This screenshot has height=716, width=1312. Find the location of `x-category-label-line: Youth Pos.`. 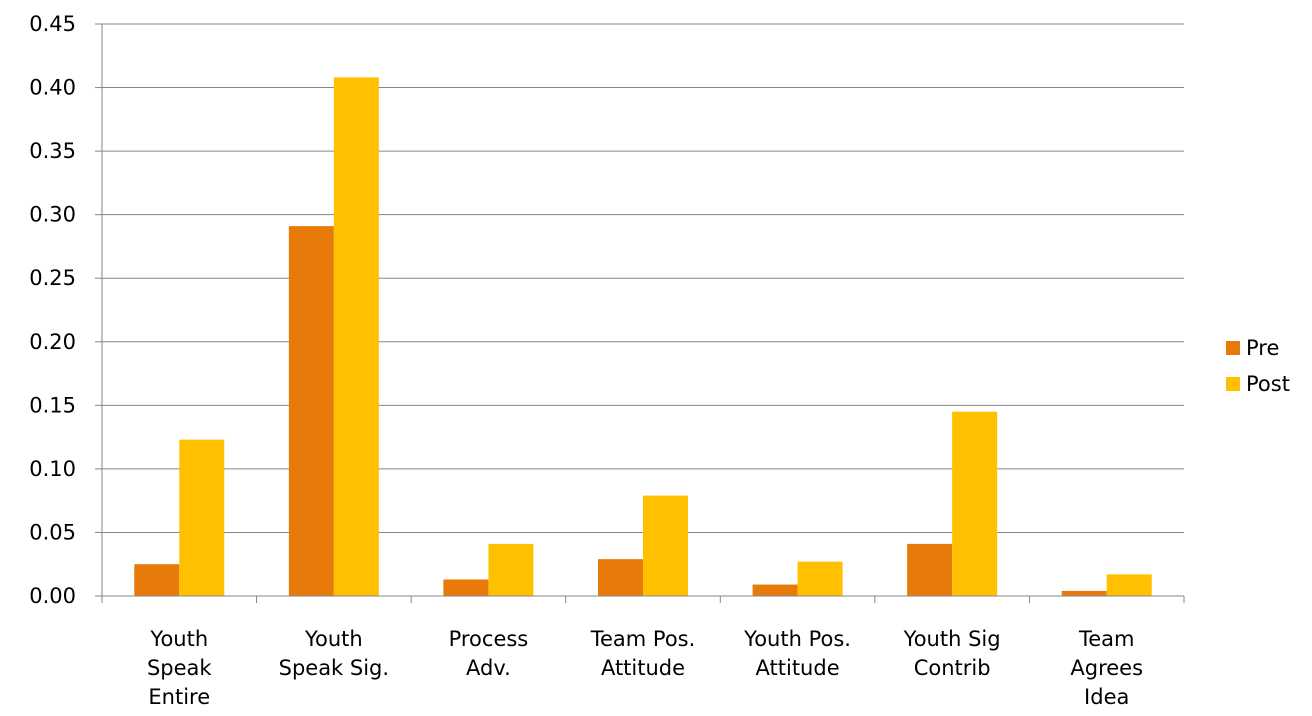

x-category-label-line: Youth Pos. is located at coordinates (797, 639).